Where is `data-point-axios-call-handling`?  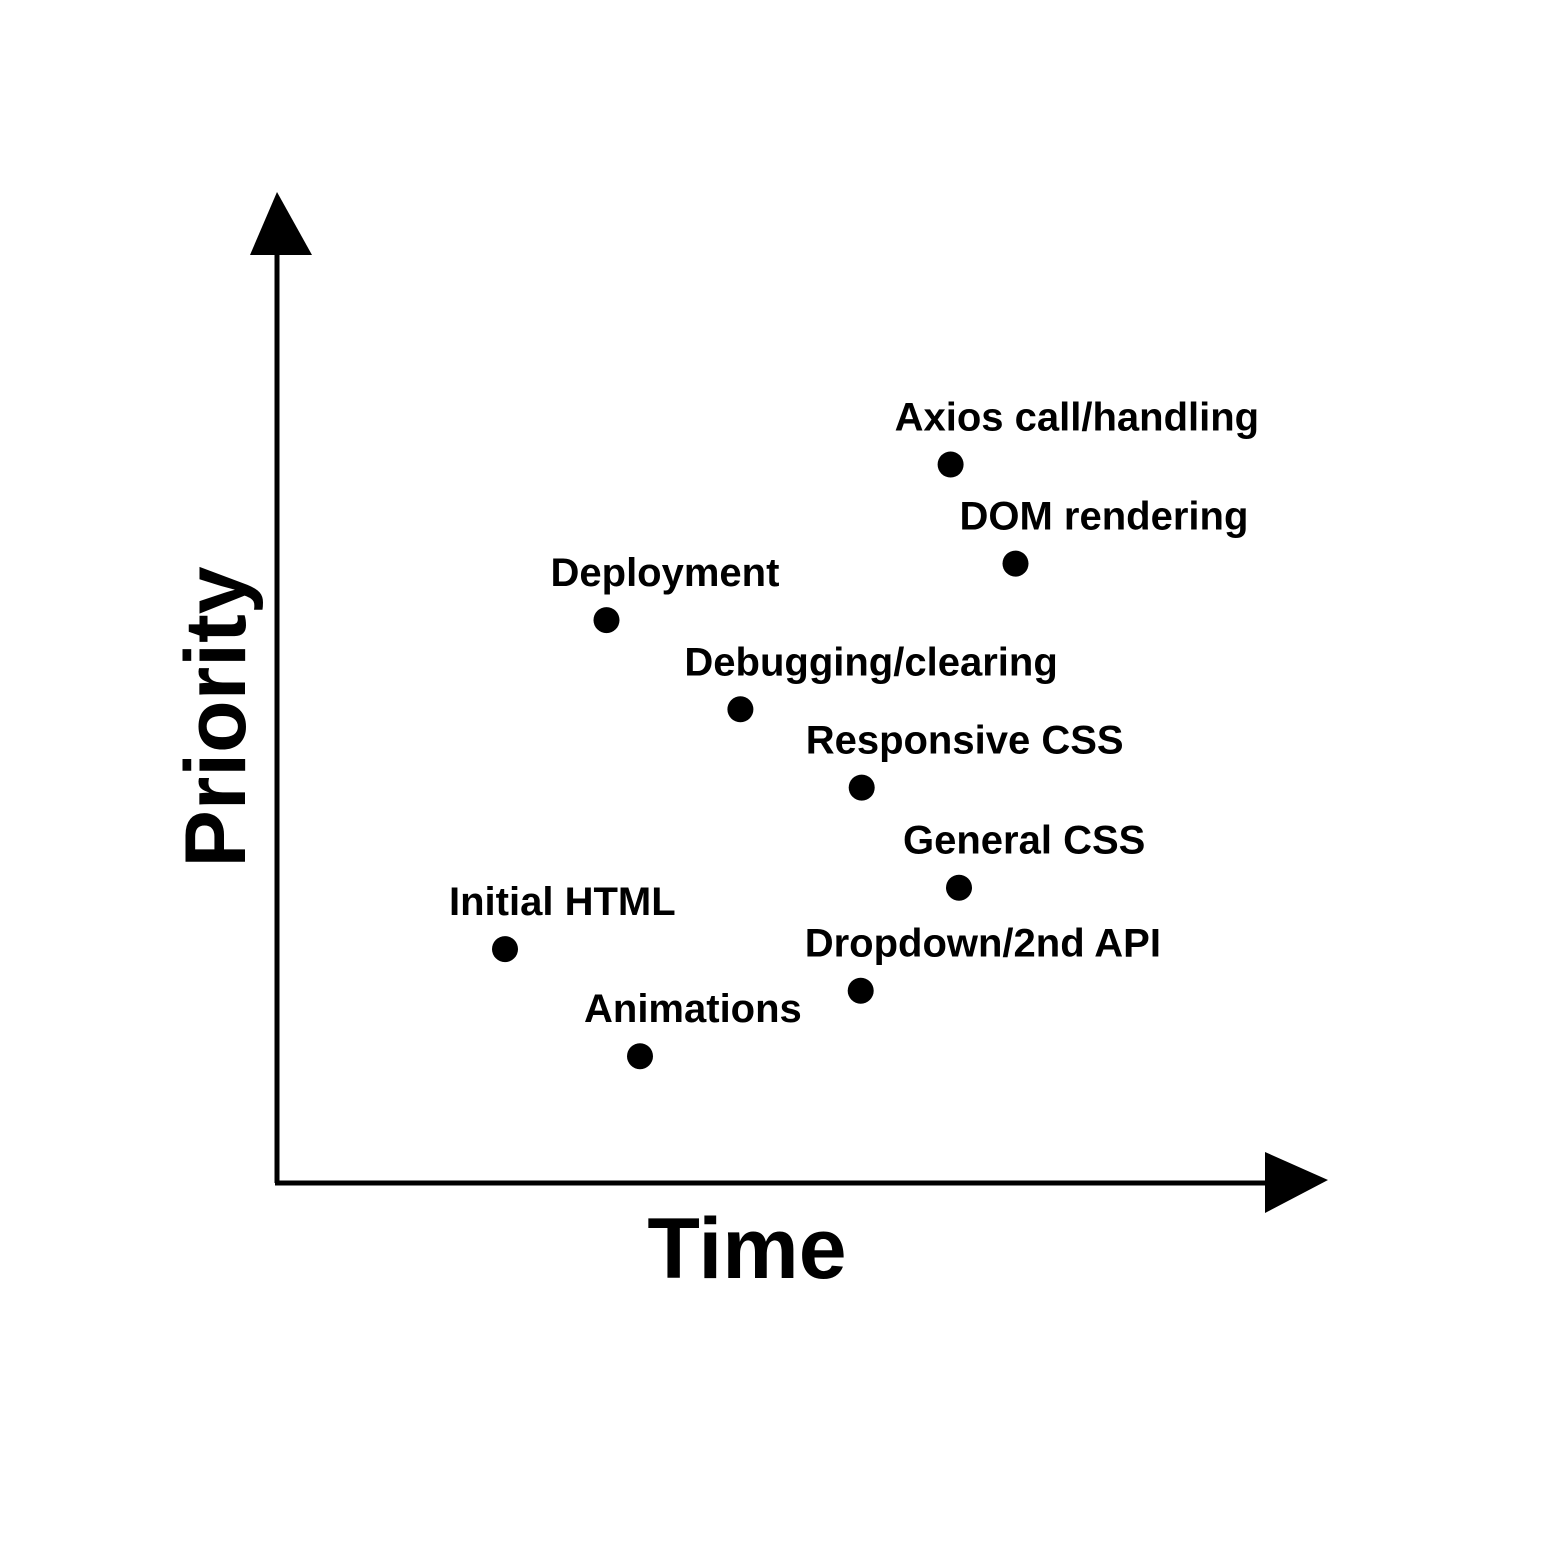
data-point-axios-call-handling is located at coordinates (950, 464).